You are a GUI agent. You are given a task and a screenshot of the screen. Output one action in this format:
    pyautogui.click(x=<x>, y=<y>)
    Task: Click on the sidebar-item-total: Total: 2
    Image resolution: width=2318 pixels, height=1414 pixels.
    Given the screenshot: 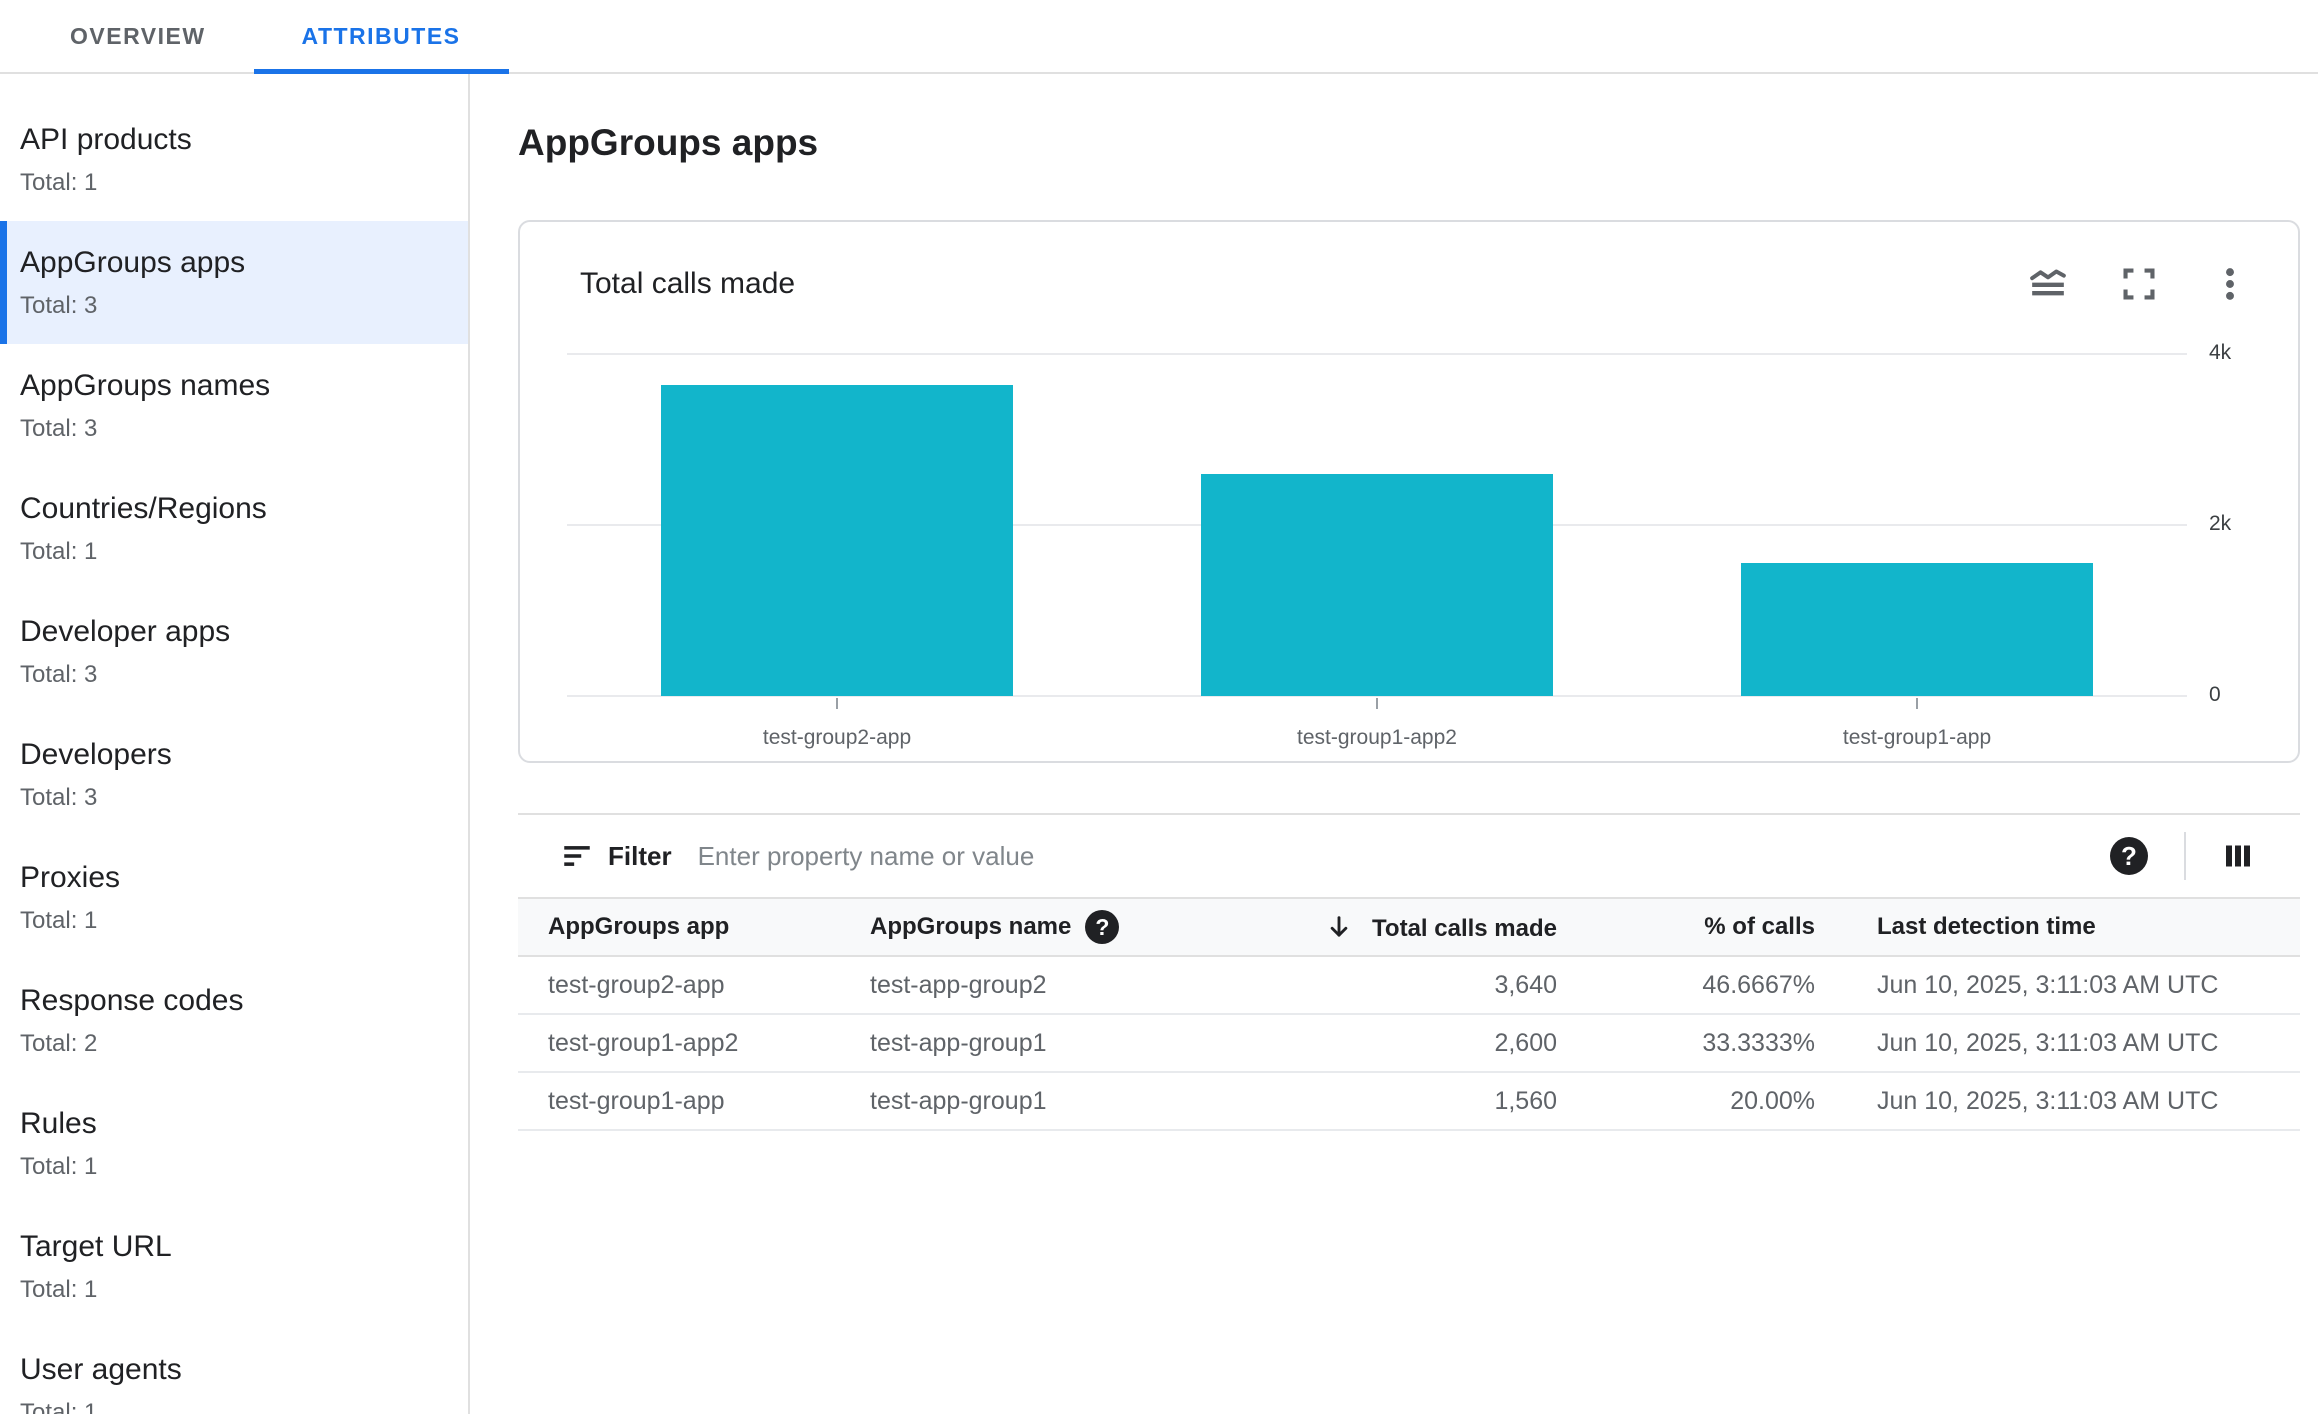 What is the action you would take?
    pyautogui.click(x=59, y=1043)
    